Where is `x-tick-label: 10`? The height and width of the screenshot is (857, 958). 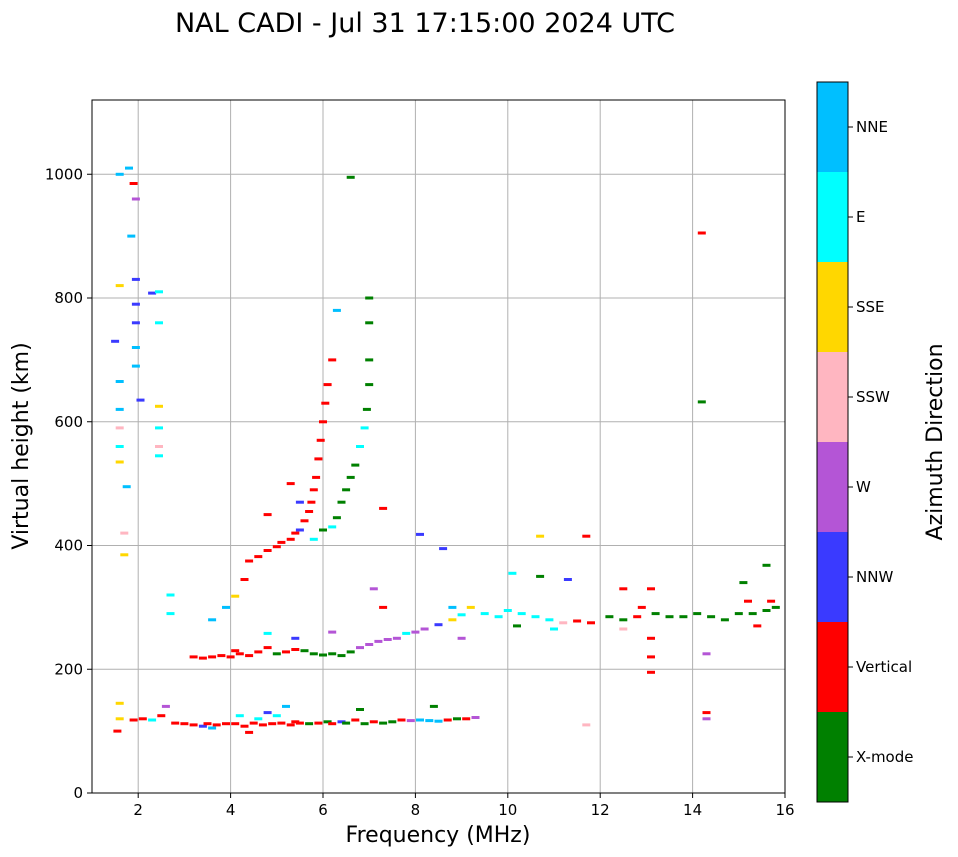
x-tick-label: 10 is located at coordinates (507, 810).